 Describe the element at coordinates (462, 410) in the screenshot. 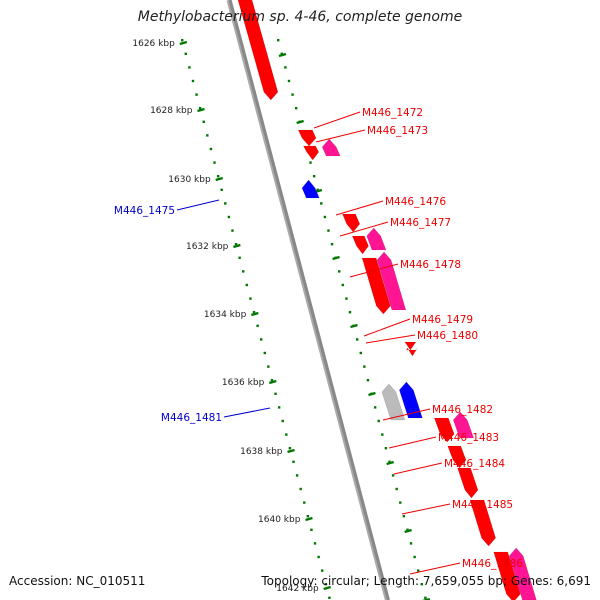

I see `gene-label: M446_1482` at that location.